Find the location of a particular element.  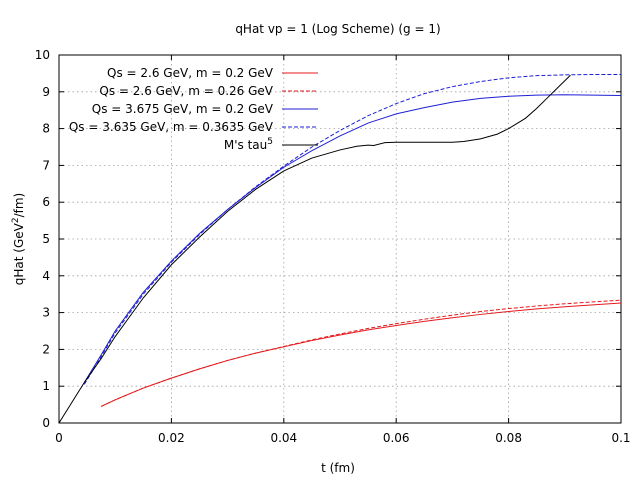

legend-label-text: Qs = 3.635 GeV, m = 0.3635 GeV is located at coordinates (171, 127).